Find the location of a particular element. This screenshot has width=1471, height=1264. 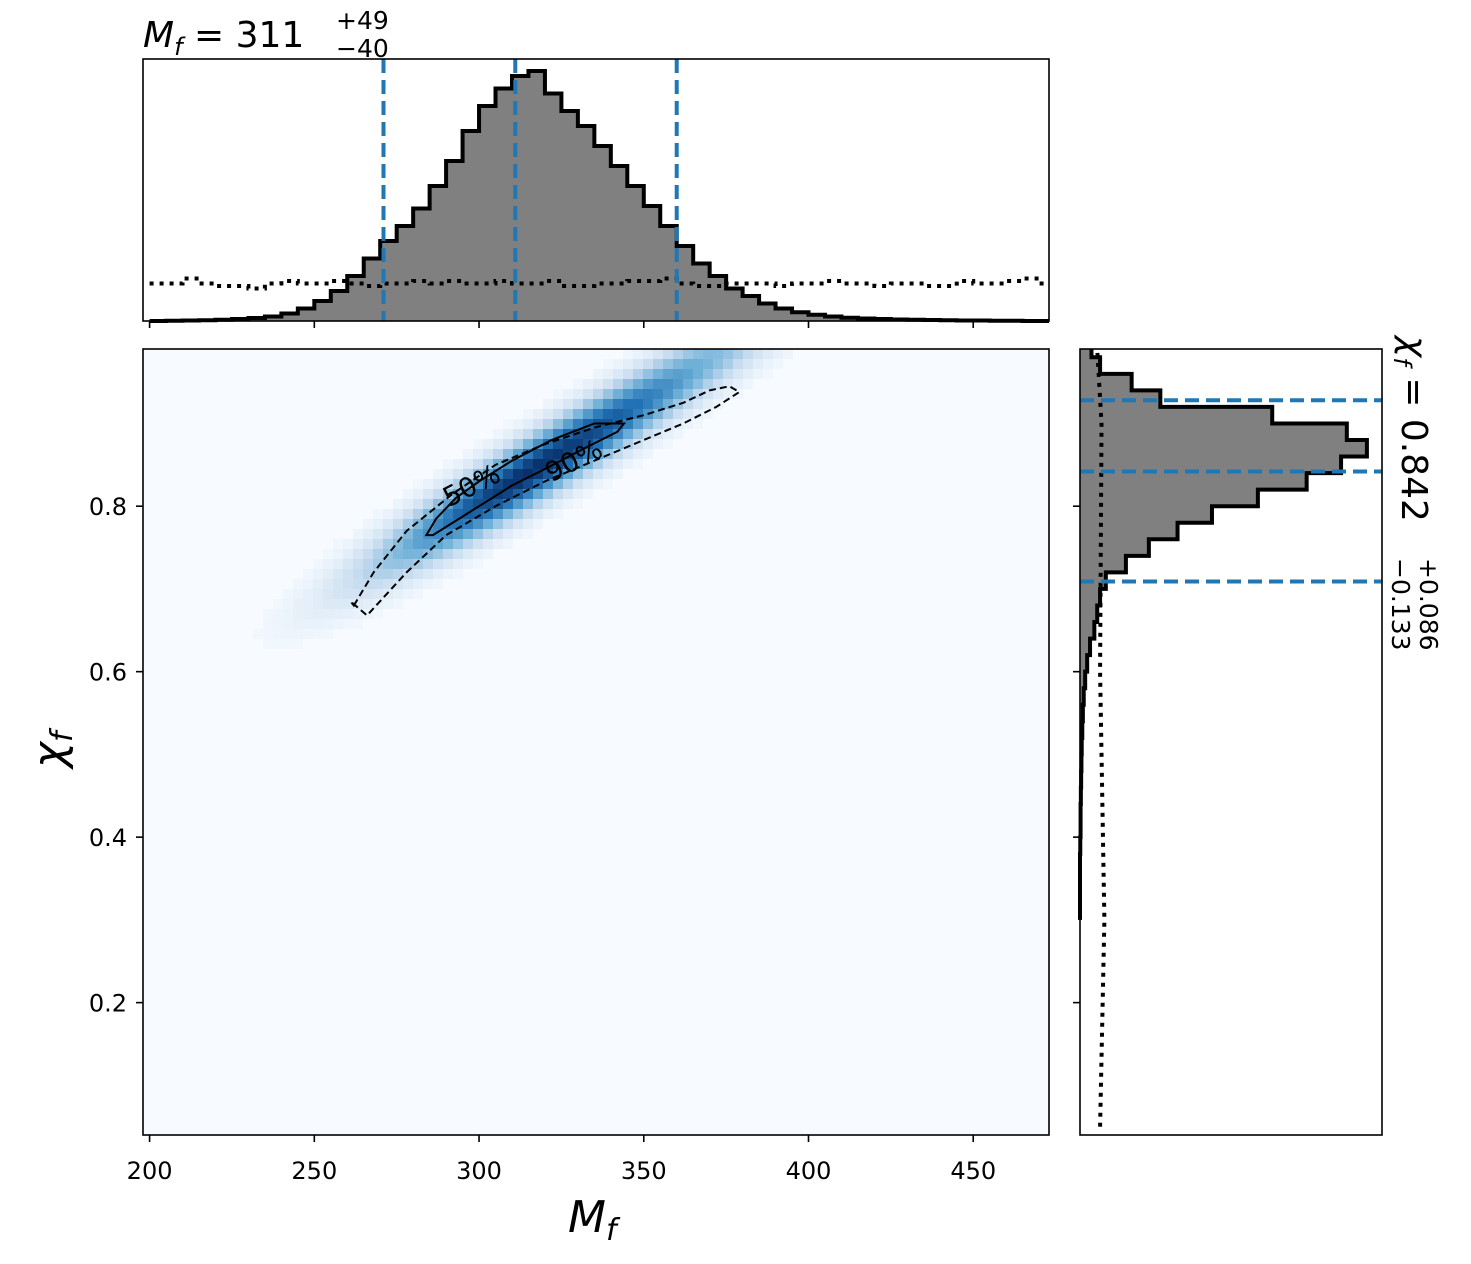

ytick-label-2: 0.6 is located at coordinates (108, 673).